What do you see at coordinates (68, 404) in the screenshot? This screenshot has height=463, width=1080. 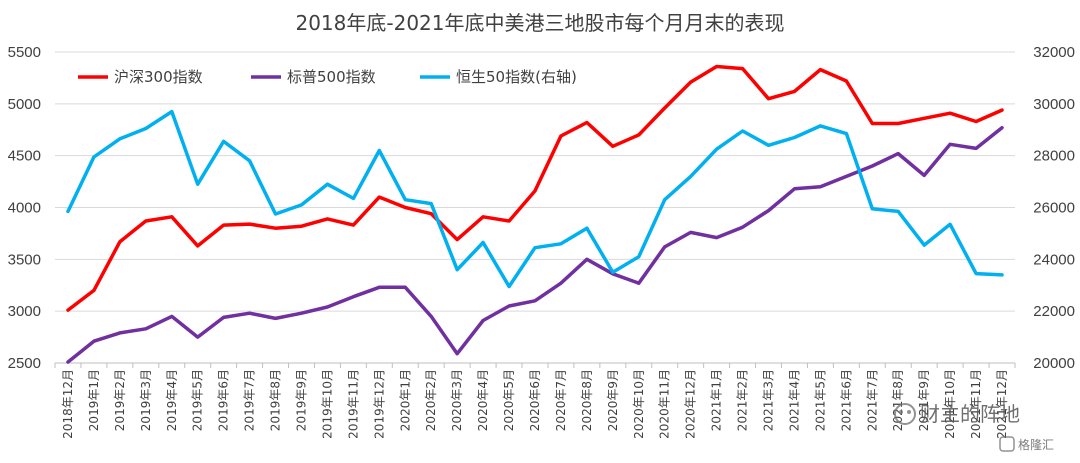 I see `x-tick-label: 2018年12月` at bounding box center [68, 404].